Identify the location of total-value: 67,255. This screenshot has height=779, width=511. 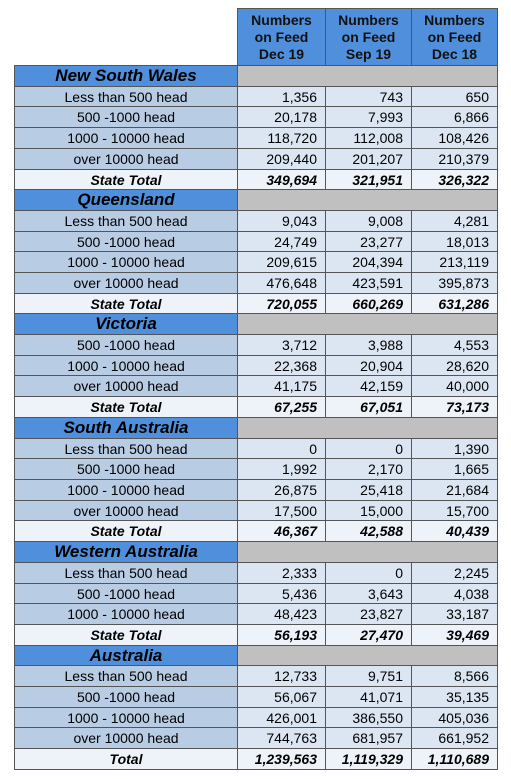
(281, 407).